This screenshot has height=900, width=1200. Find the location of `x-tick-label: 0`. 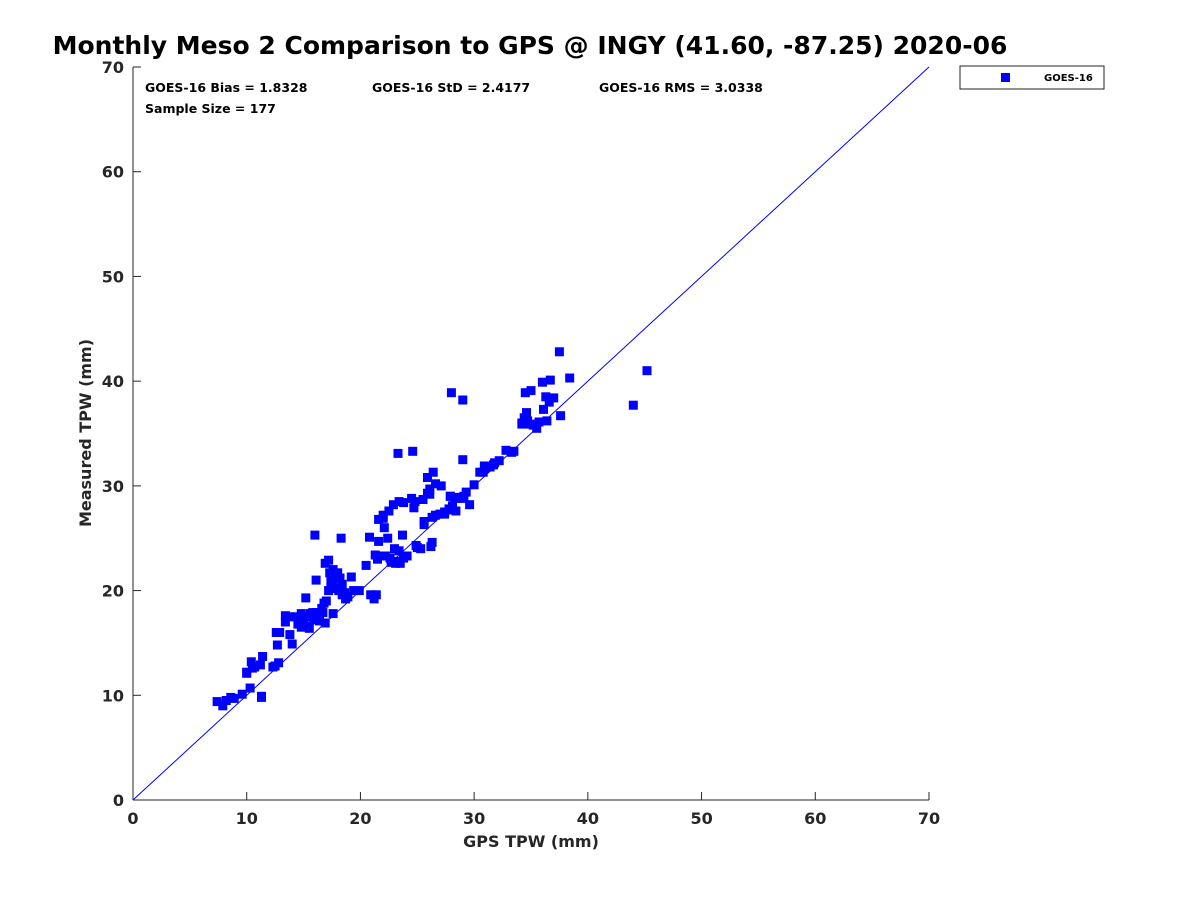

x-tick-label: 0 is located at coordinates (132, 818).